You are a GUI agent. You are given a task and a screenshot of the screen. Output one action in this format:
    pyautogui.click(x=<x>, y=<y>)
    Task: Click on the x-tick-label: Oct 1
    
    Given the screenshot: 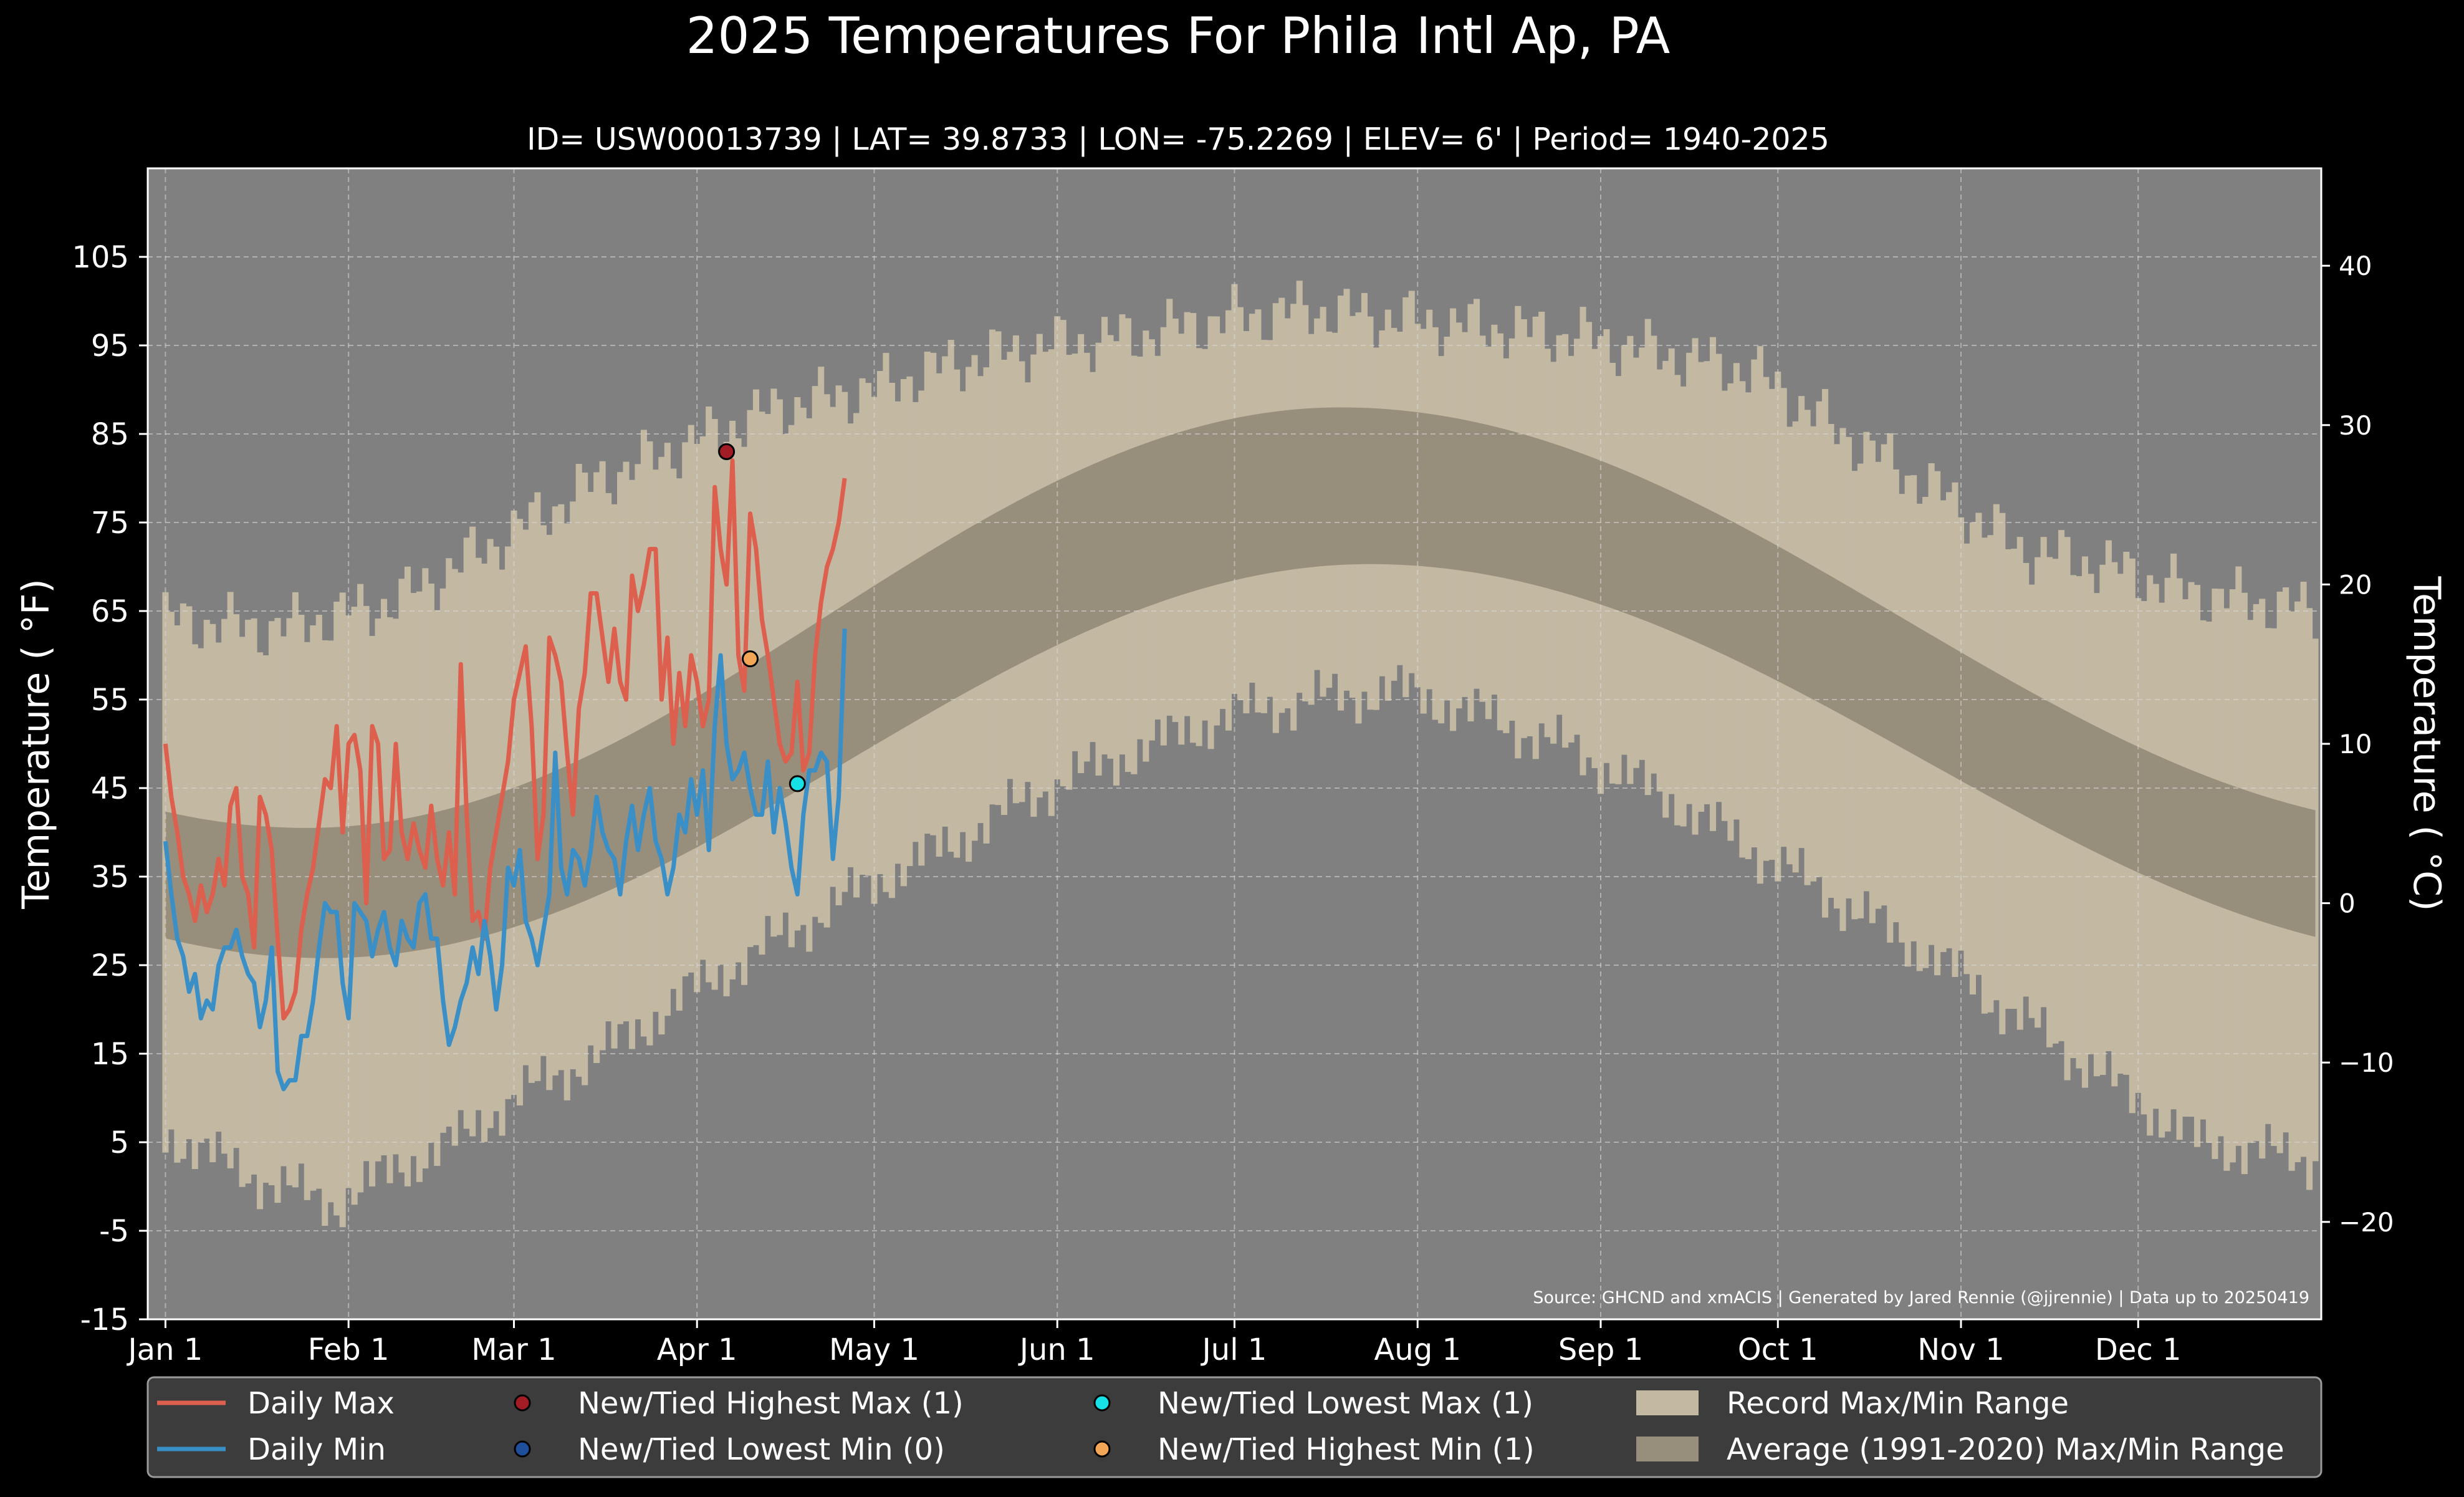 What is the action you would take?
    pyautogui.click(x=1778, y=1349)
    